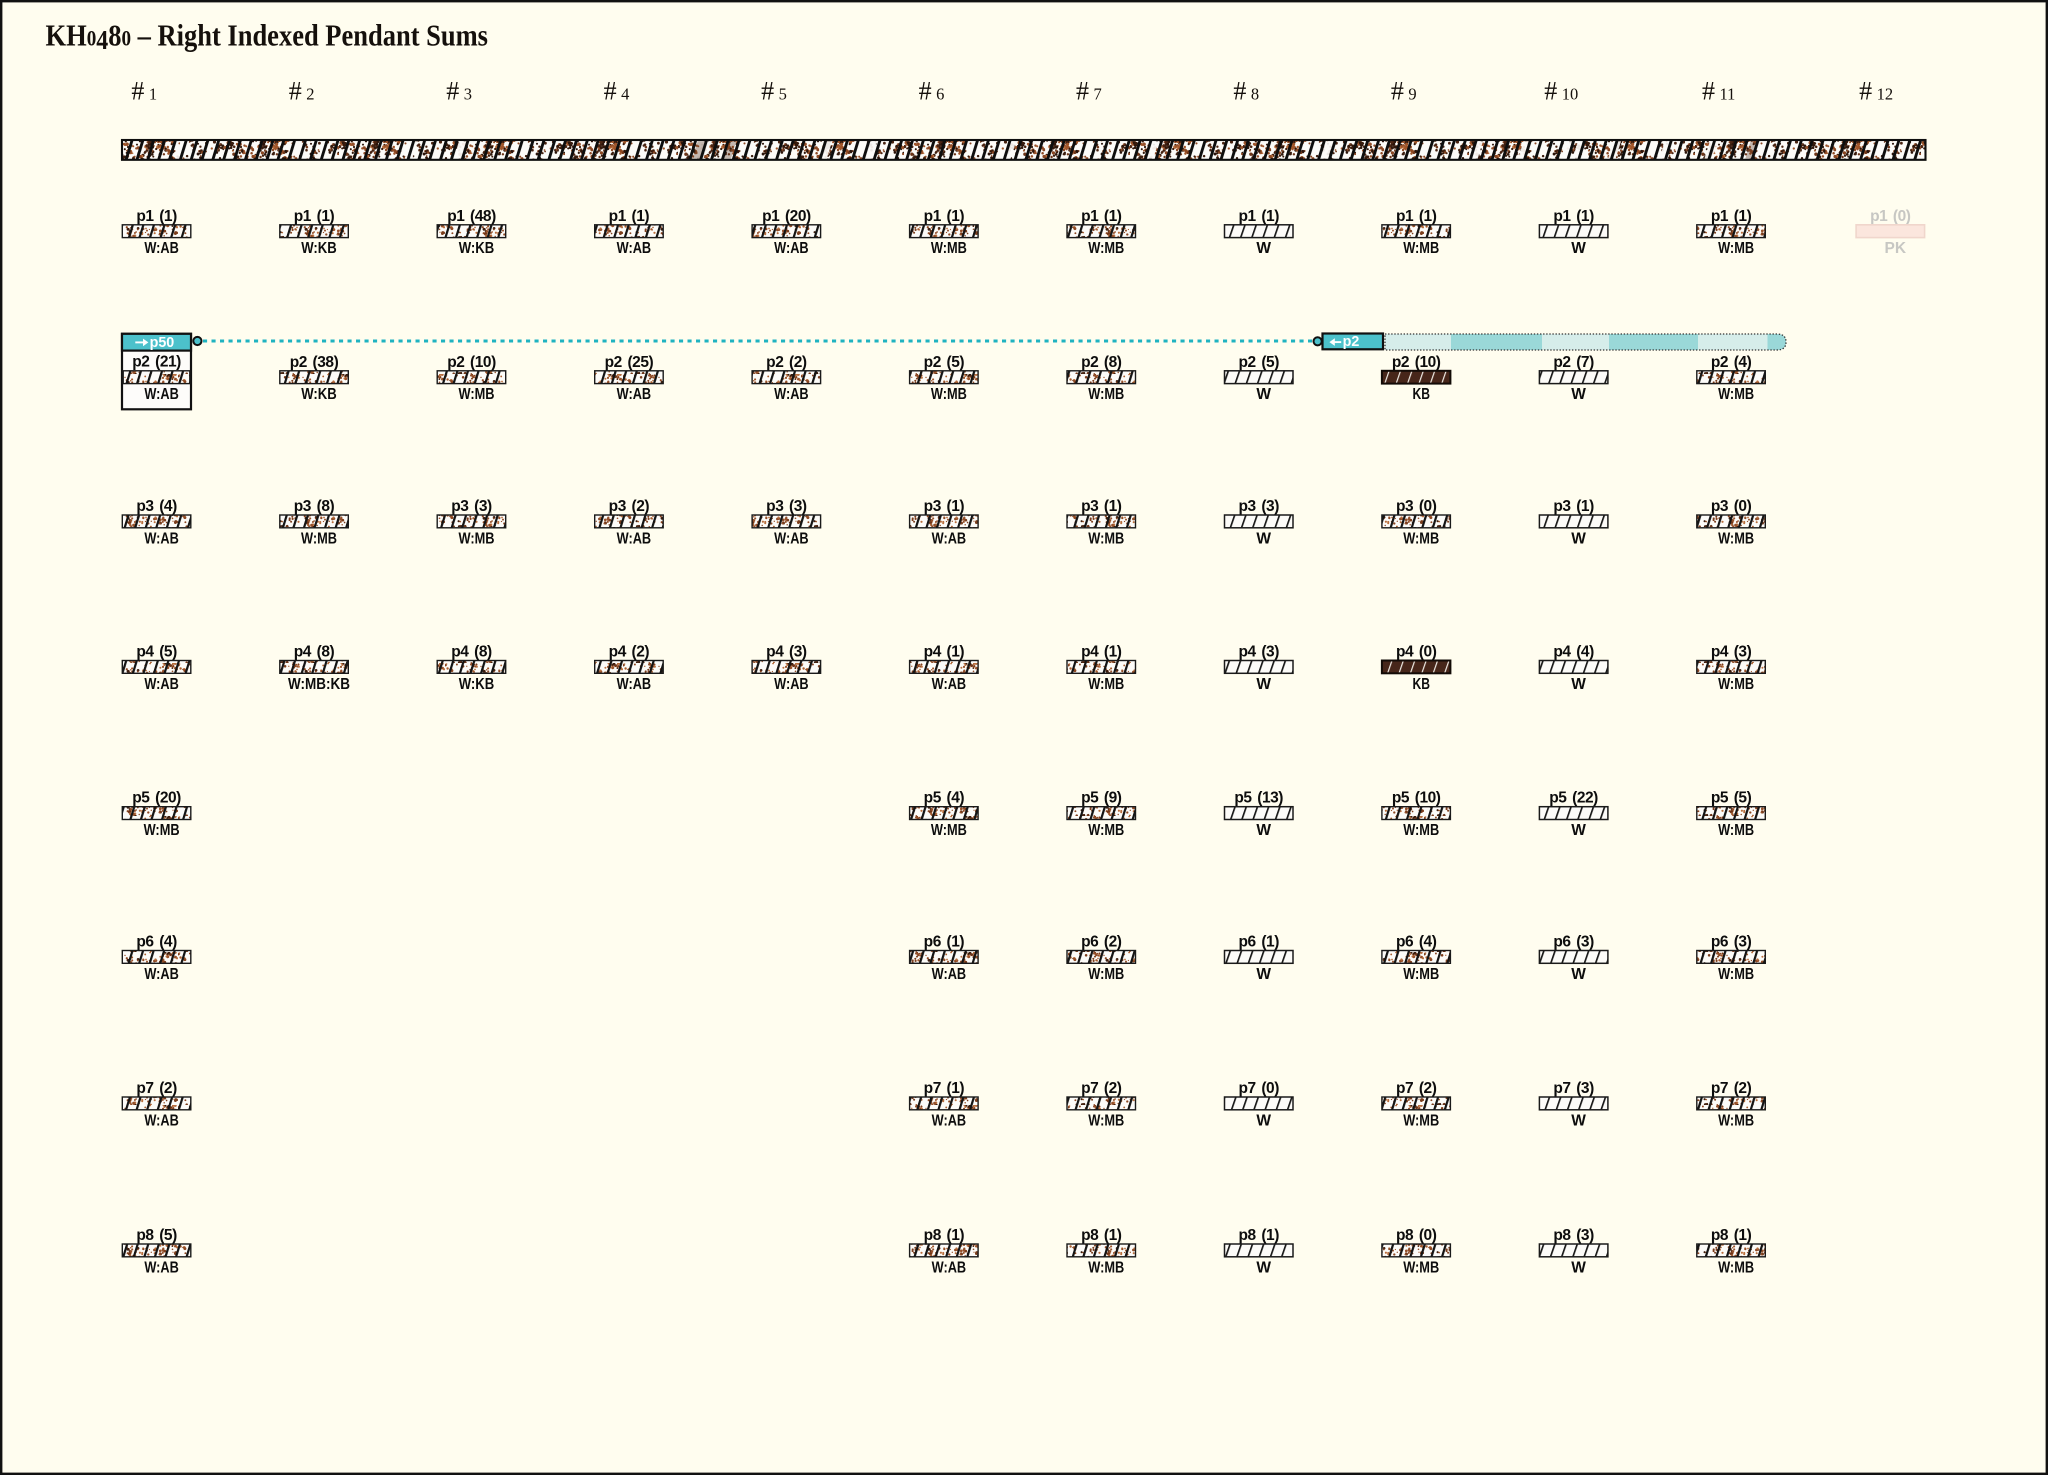 The width and height of the screenshot is (2048, 1475). Describe the element at coordinates (156, 652) in the screenshot. I see `svg-text: p4 (5)` at that location.